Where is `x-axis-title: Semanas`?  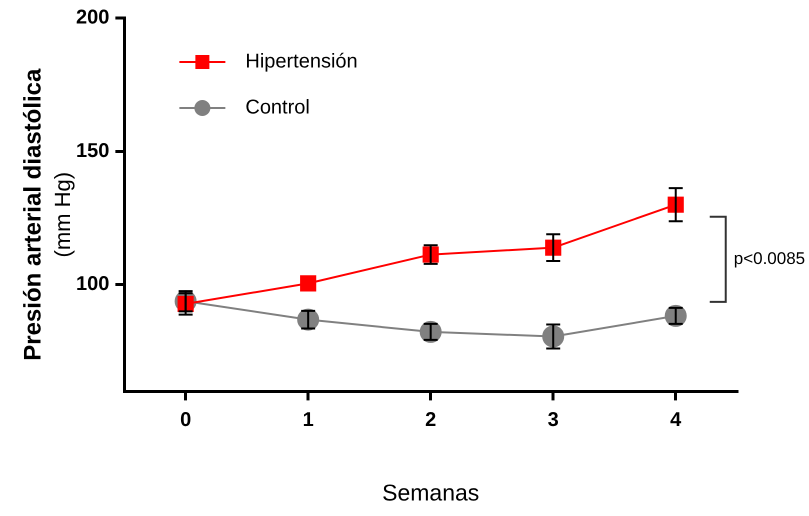
x-axis-title: Semanas is located at coordinates (431, 493).